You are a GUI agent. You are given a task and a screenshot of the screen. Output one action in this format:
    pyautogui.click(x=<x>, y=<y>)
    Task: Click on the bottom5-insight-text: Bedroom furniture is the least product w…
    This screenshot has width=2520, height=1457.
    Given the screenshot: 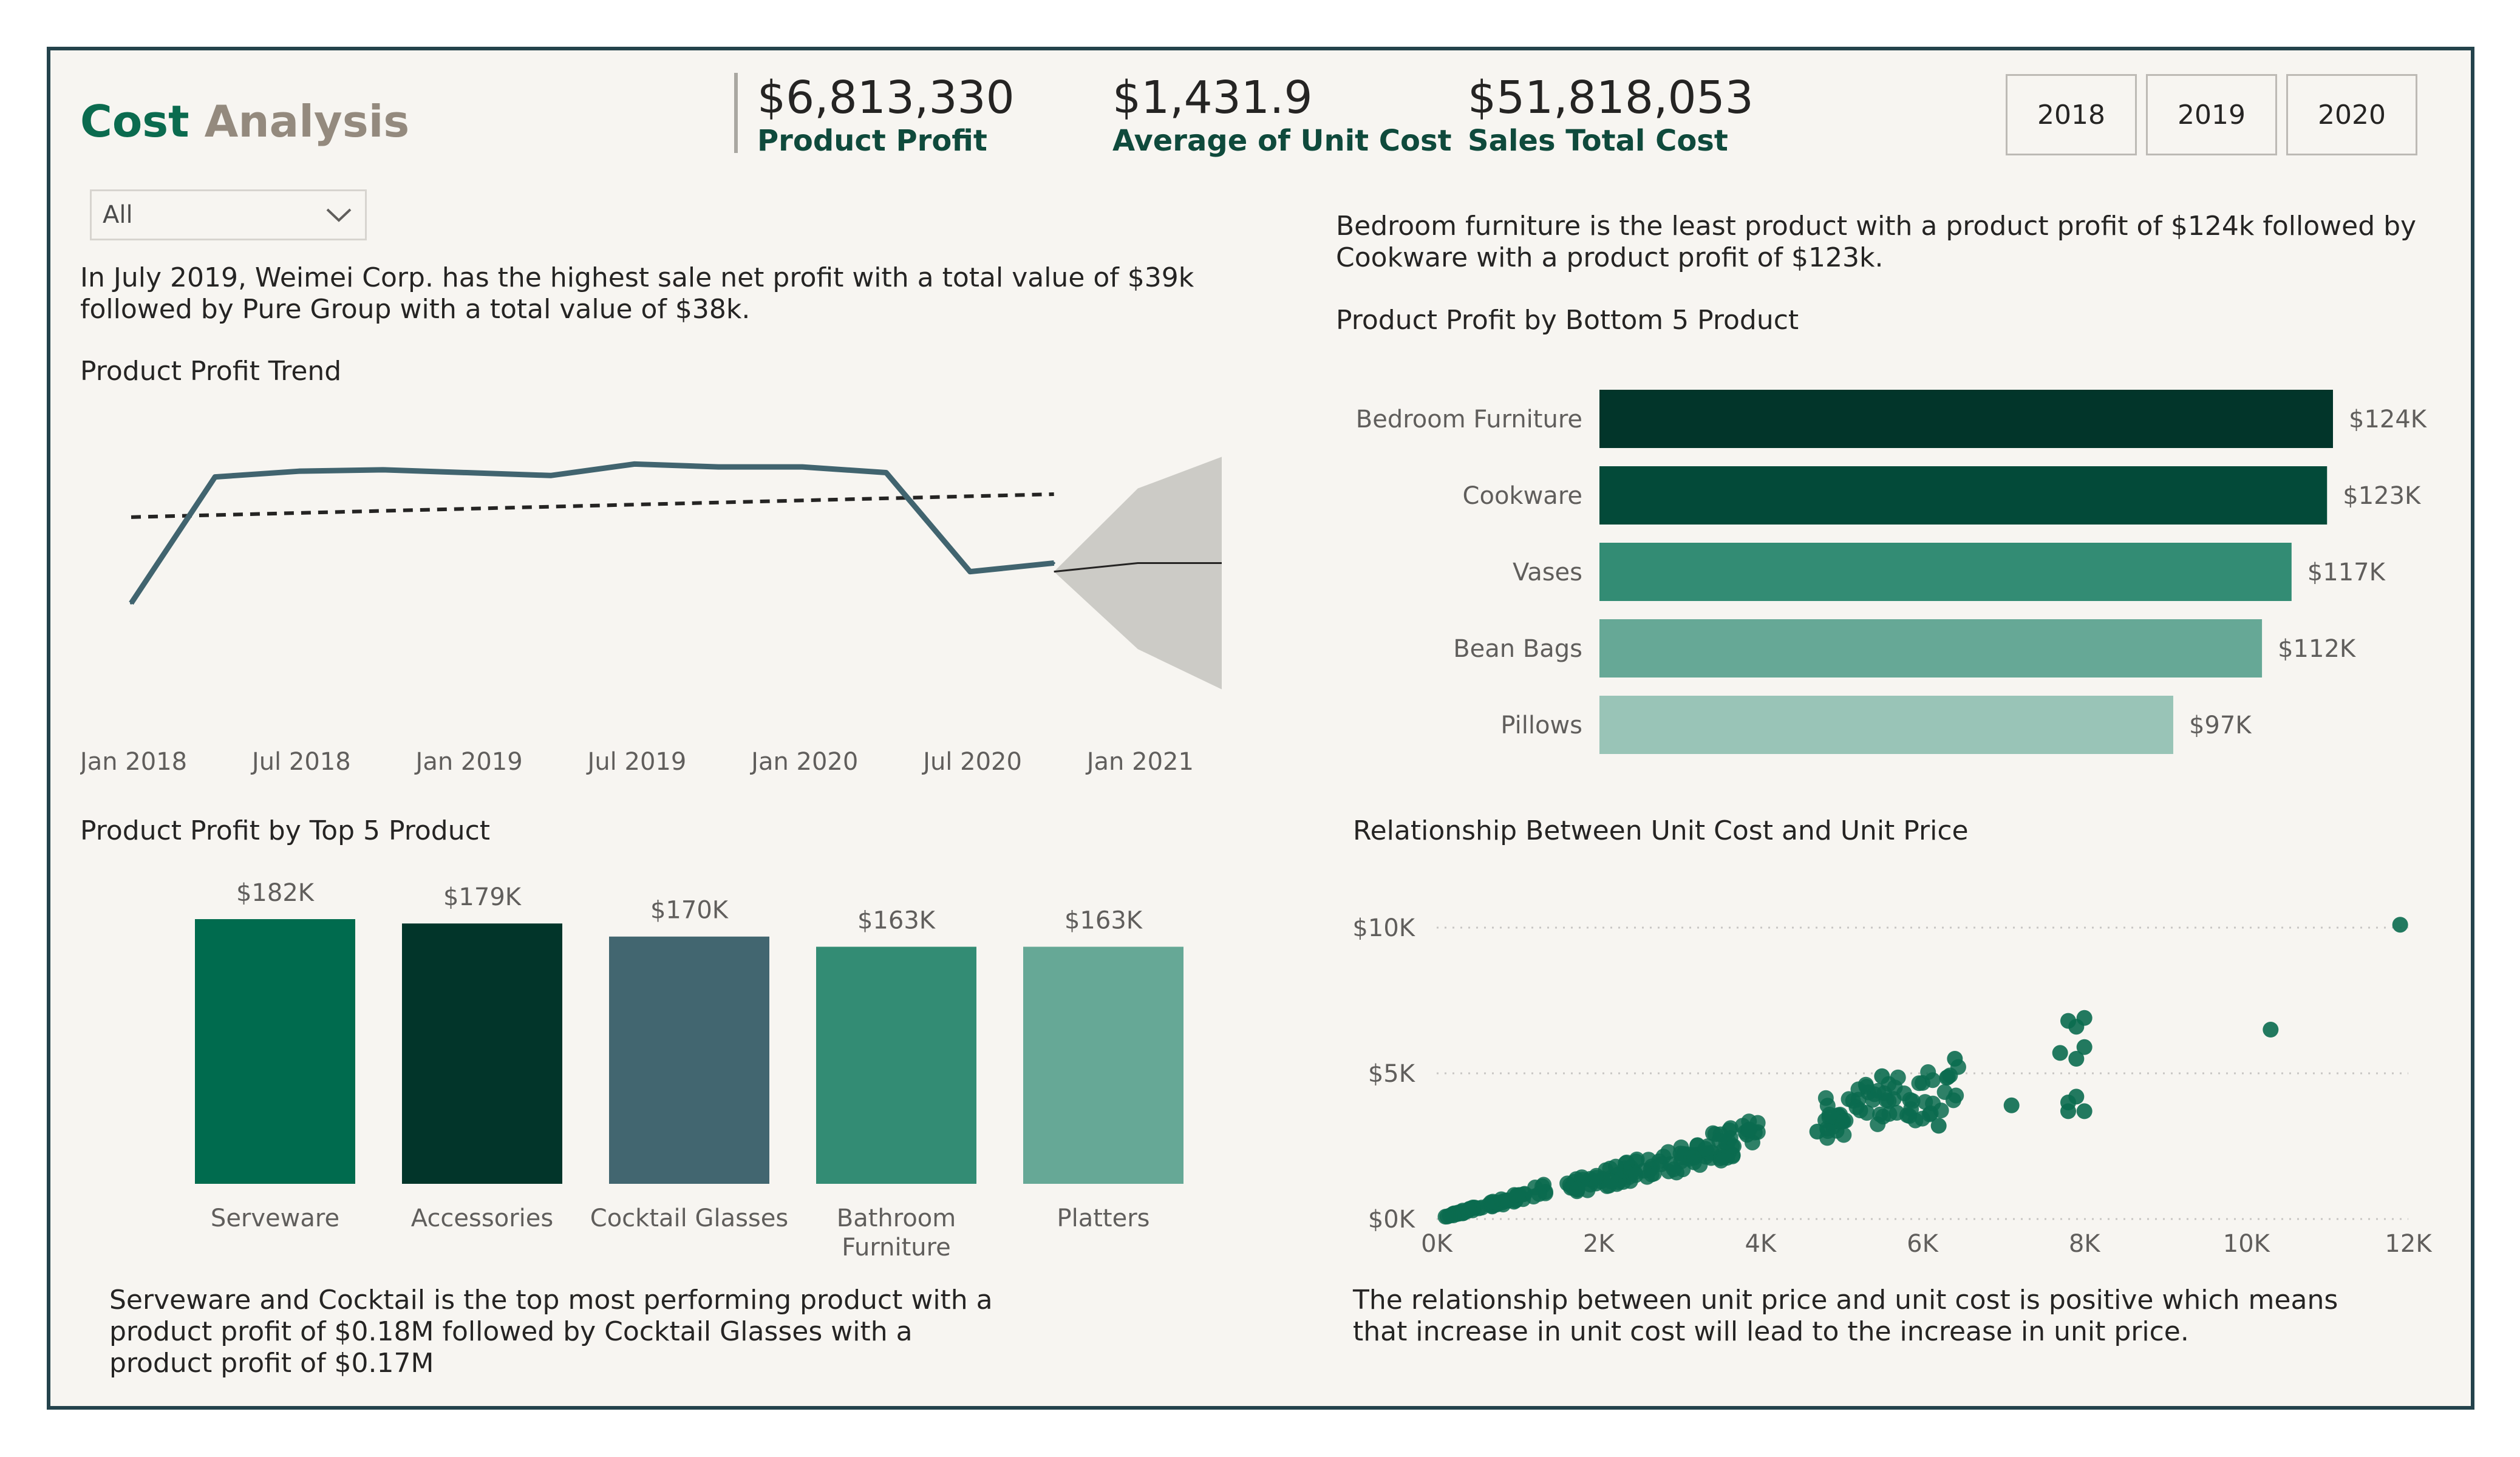 What is the action you would take?
    pyautogui.click(x=1876, y=242)
    